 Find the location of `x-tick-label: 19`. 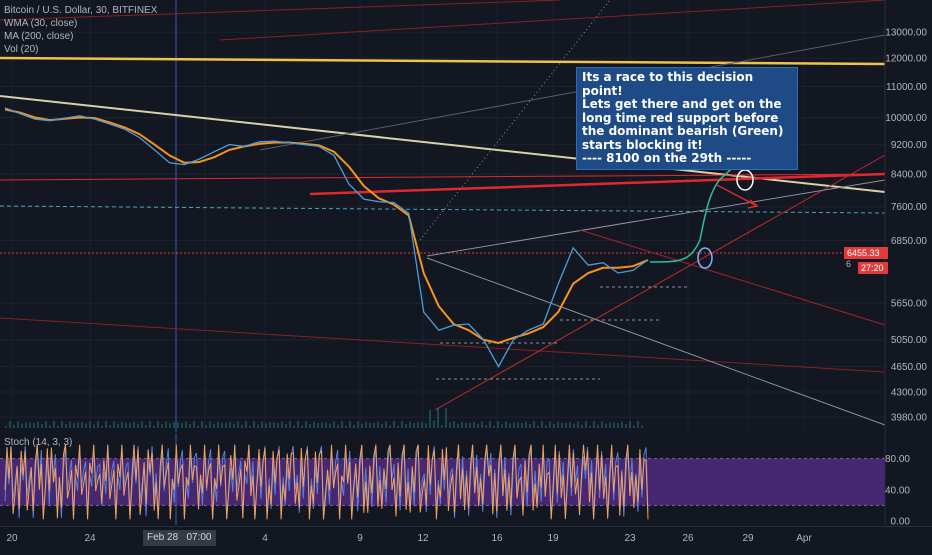

x-tick-label: 19 is located at coordinates (553, 538).